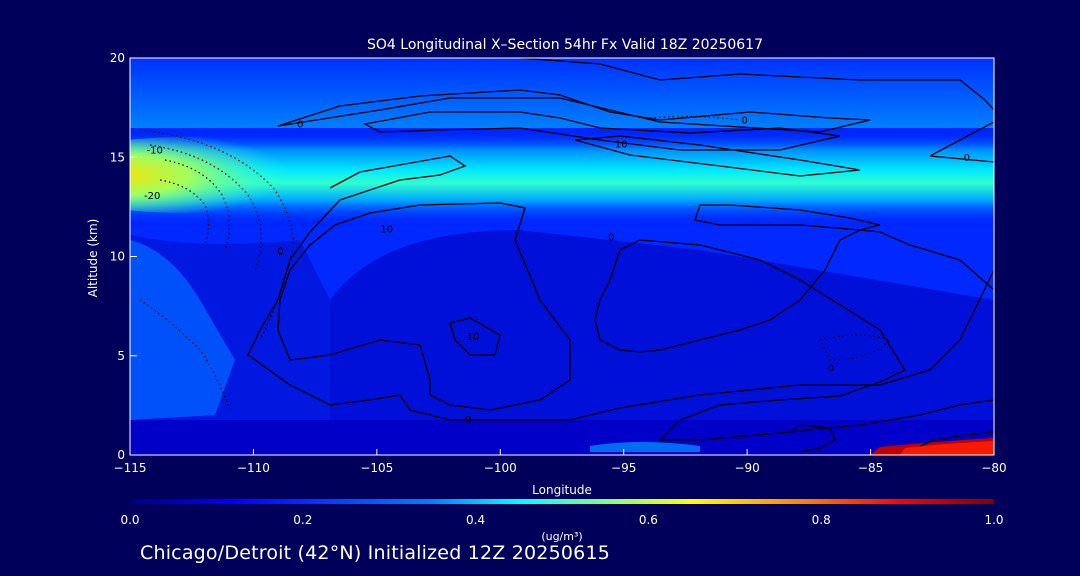 This screenshot has height=576, width=1080. What do you see at coordinates (121, 356) in the screenshot?
I see `y-tick-label: 5` at bounding box center [121, 356].